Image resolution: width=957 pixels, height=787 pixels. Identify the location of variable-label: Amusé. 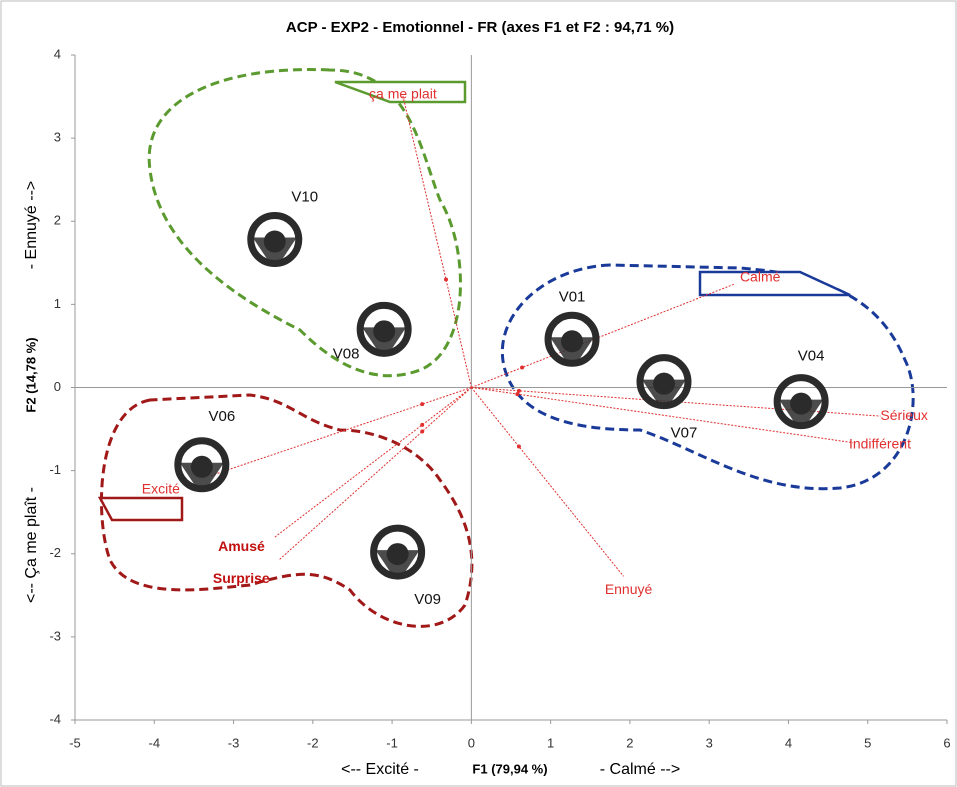
(241, 546).